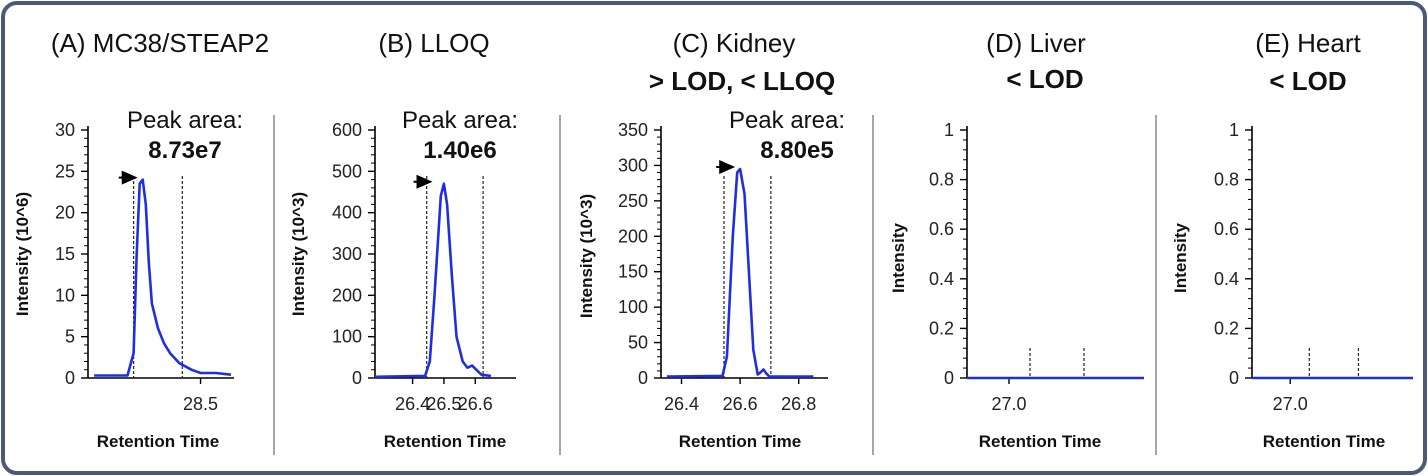 This screenshot has width=1428, height=476. What do you see at coordinates (184, 150) in the screenshot?
I see `peak-area-value: 8.73e7` at bounding box center [184, 150].